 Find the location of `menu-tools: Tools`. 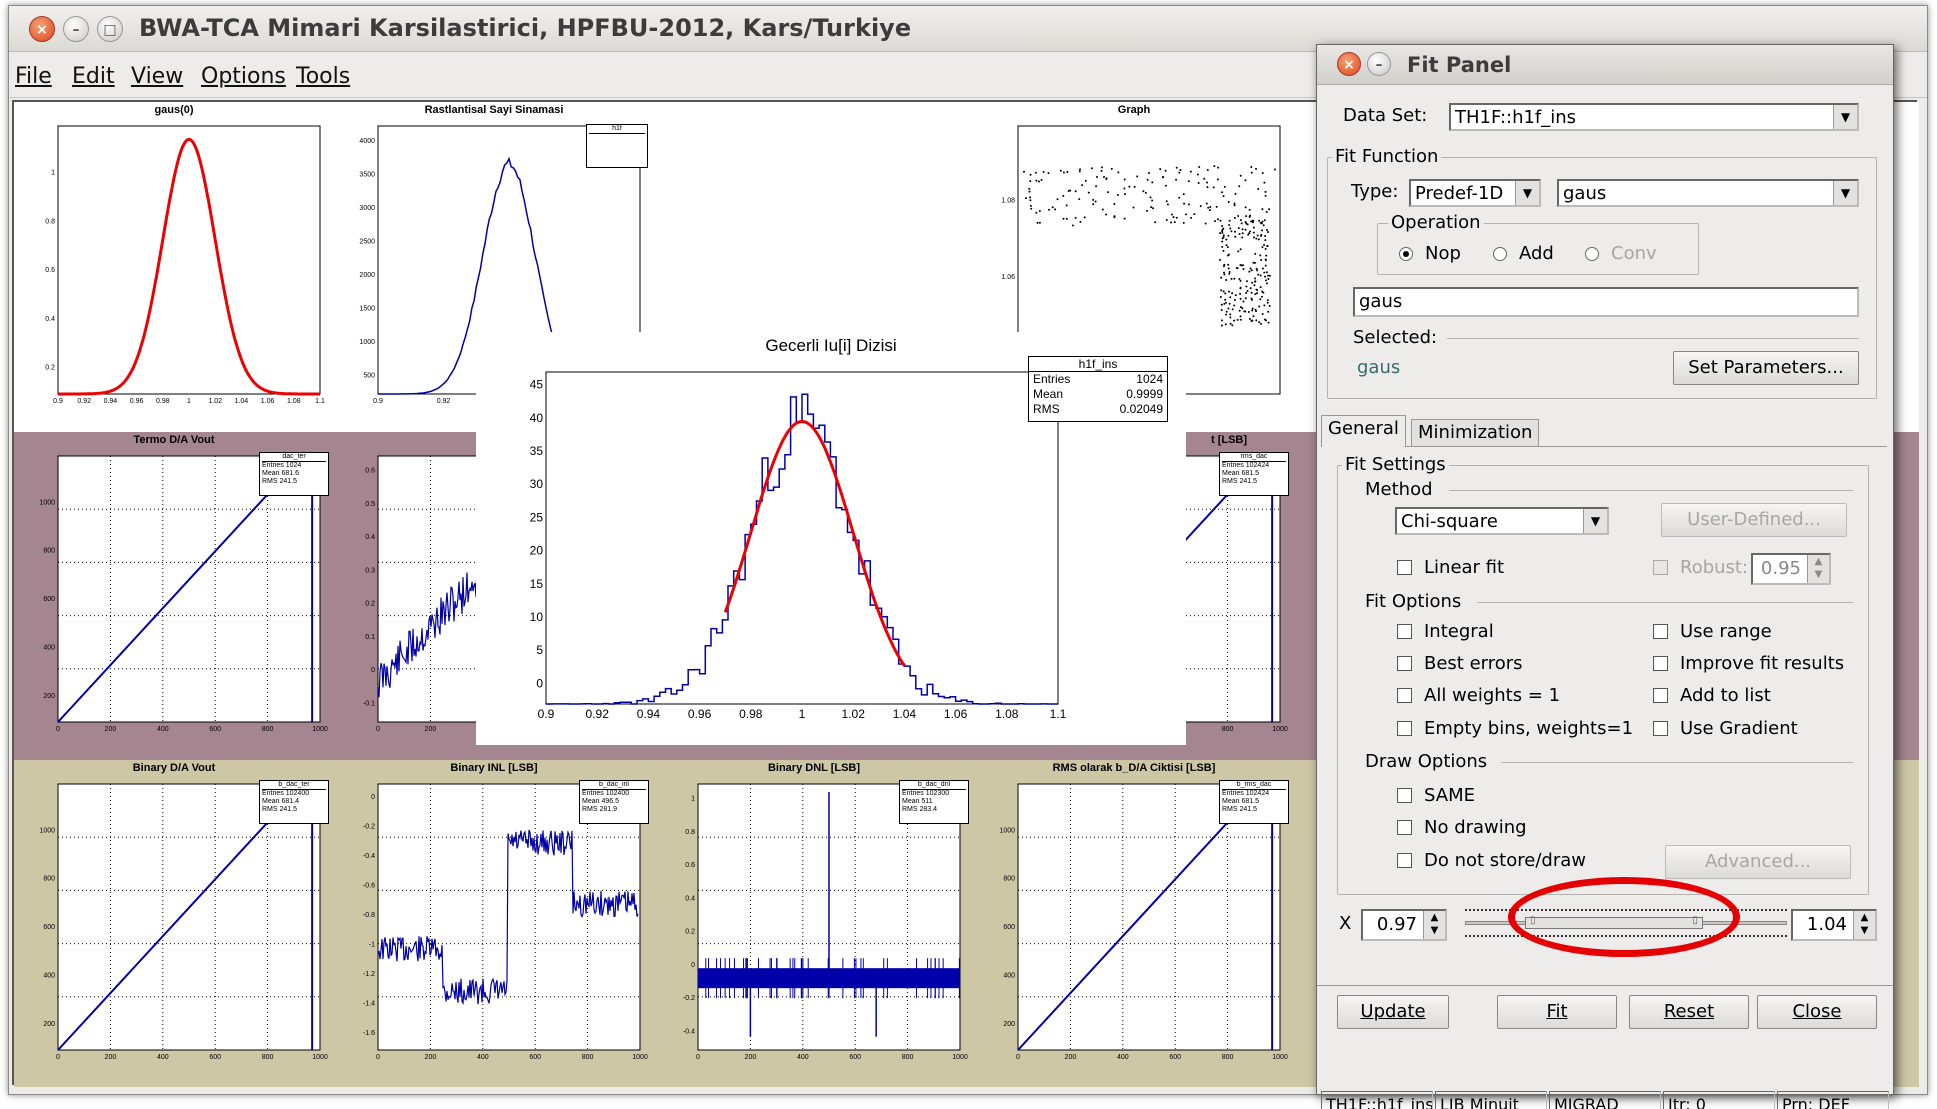

menu-tools: Tools is located at coordinates (323, 76).